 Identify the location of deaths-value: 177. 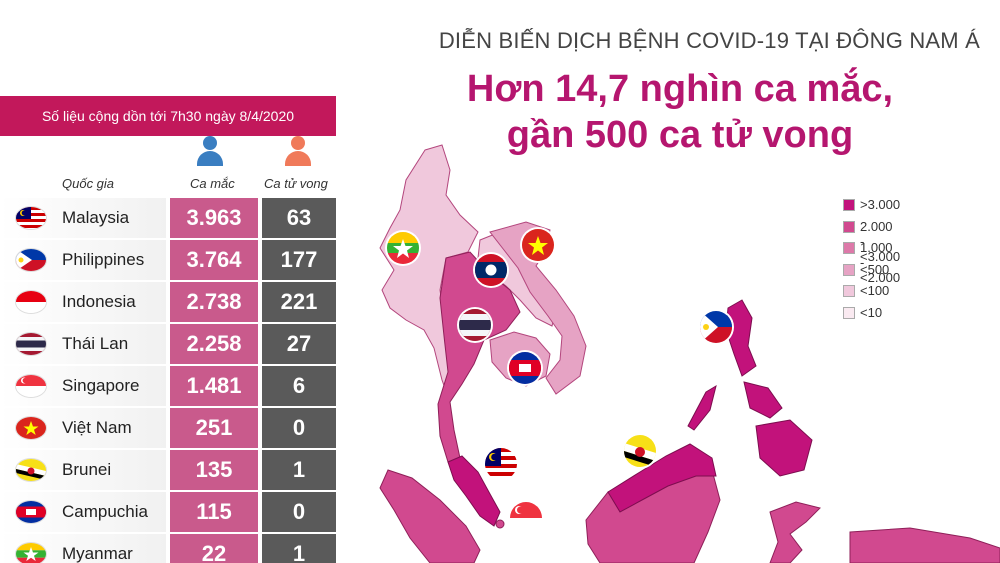
(299, 260).